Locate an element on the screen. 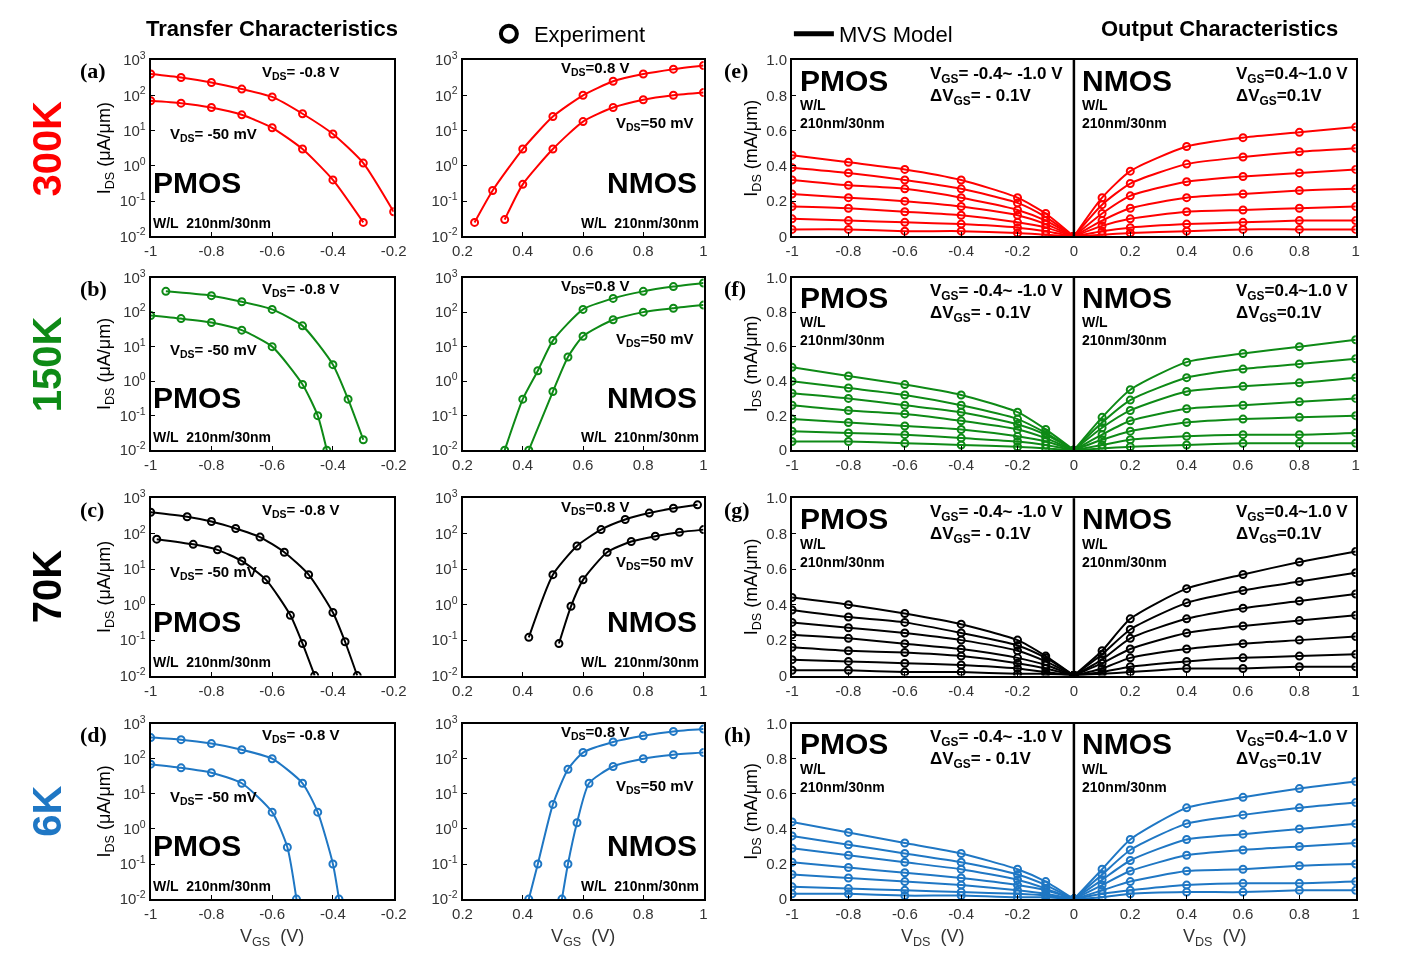  text: 70K is located at coordinates (47, 586).